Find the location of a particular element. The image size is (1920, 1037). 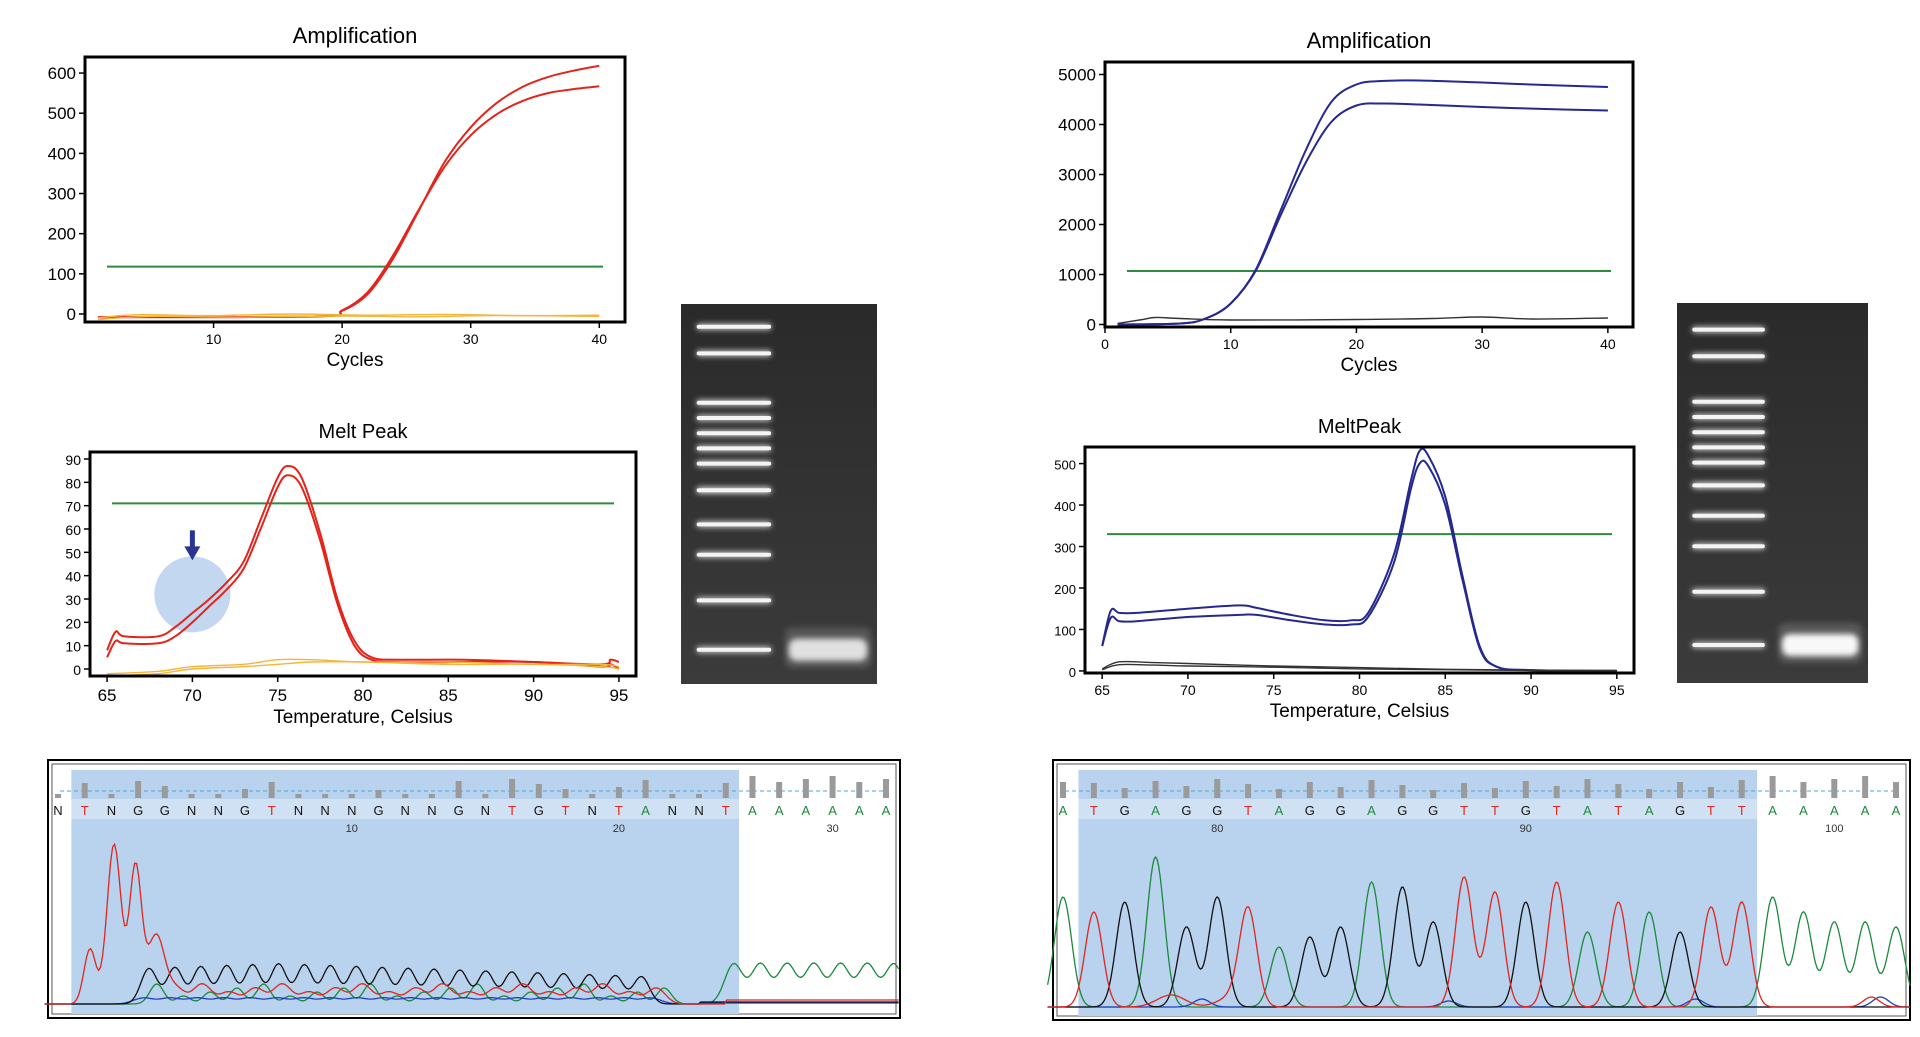

y-tick-label: 600 is located at coordinates (62, 73).